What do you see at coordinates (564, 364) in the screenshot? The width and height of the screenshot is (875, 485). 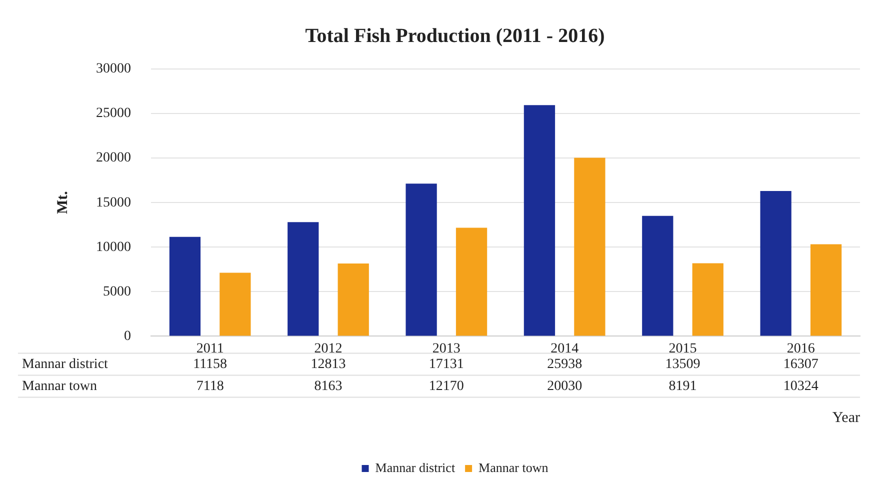 I see `data-label: 25938` at bounding box center [564, 364].